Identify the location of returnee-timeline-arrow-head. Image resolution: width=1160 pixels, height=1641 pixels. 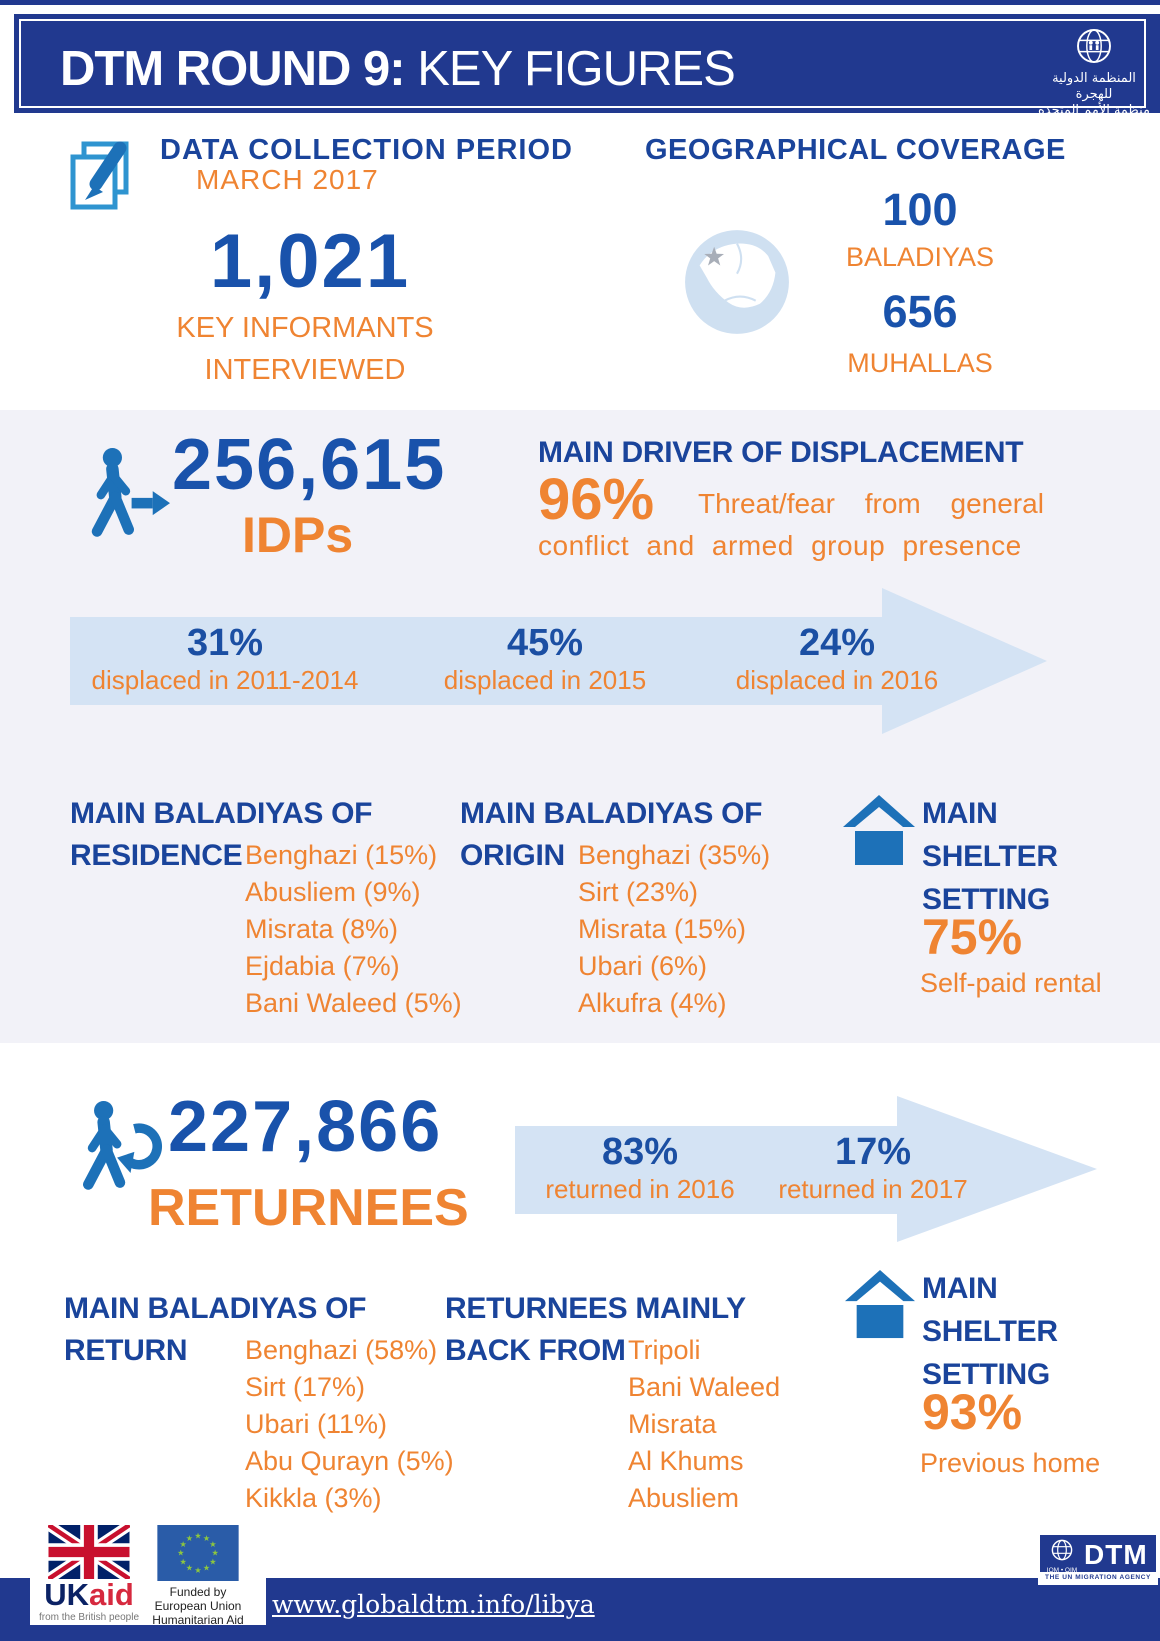
(997, 1171).